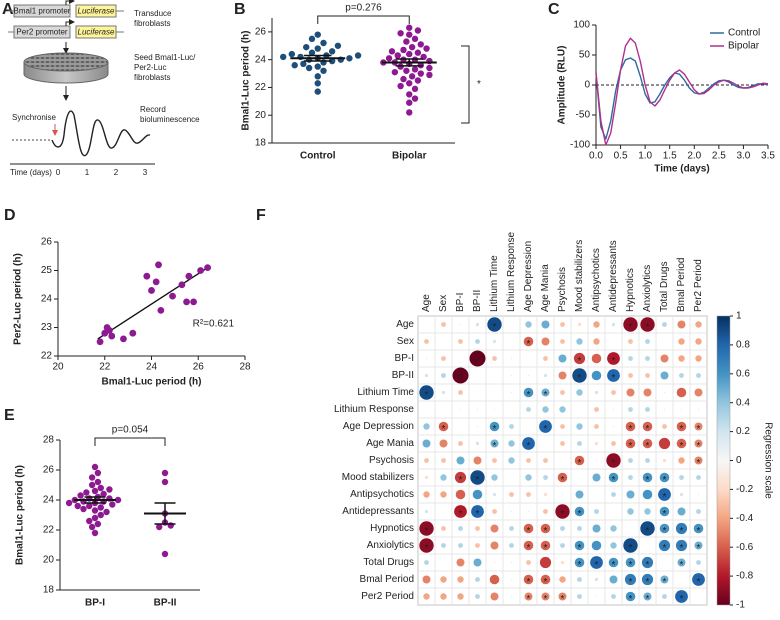  What do you see at coordinates (479, 84) in the screenshot?
I see `variance-label: *` at bounding box center [479, 84].